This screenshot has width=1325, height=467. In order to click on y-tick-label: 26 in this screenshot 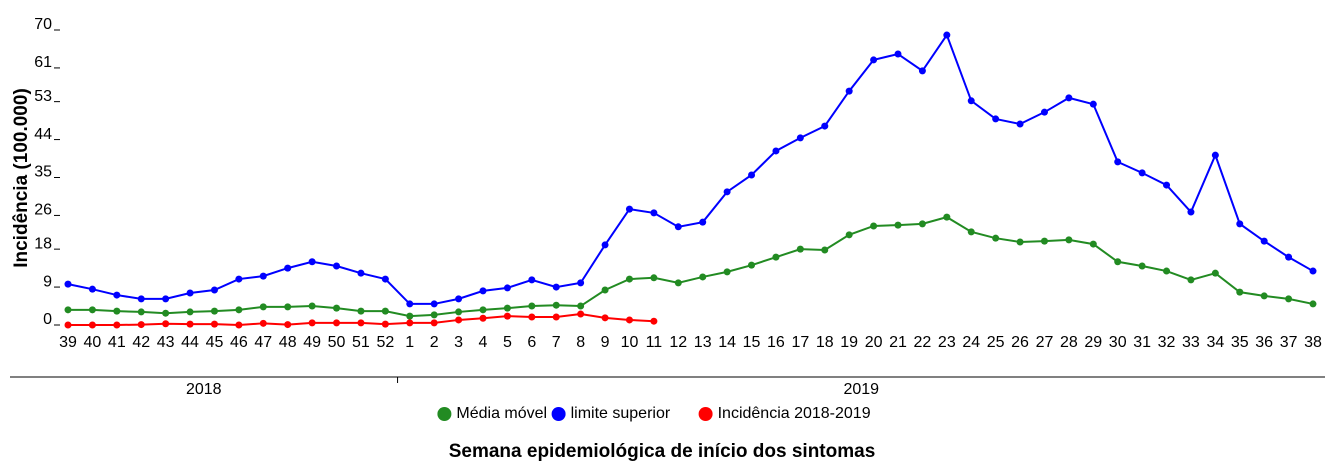, I will do `click(43, 210)`.